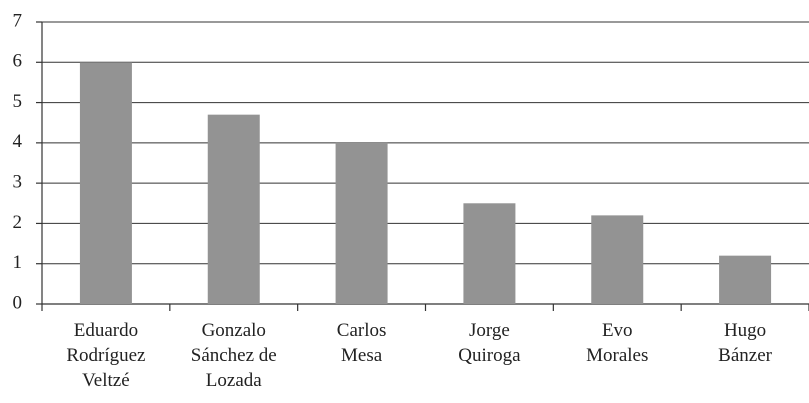  I want to click on y-tick-label: 1, so click(18, 262).